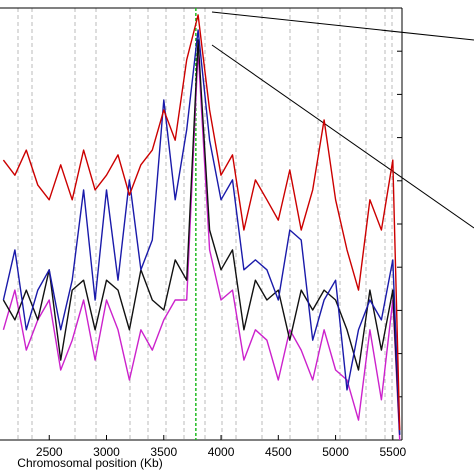 The width and height of the screenshot is (474, 474). Describe the element at coordinates (163, 452) in the screenshot. I see `x-tick-label: 3500` at that location.